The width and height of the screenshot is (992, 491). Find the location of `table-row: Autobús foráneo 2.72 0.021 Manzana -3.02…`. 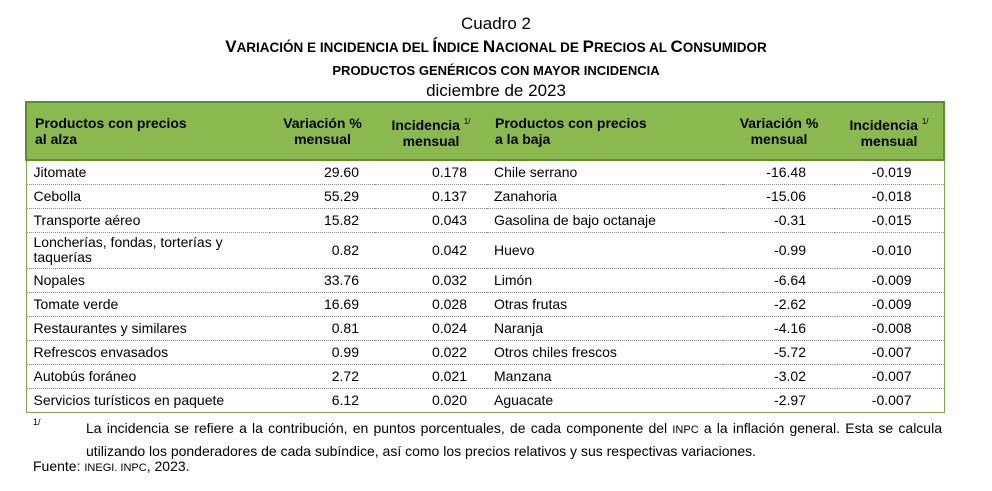

table-row: Autobús foráneo 2.72 0.021 Manzana -3.02… is located at coordinates (485, 376).